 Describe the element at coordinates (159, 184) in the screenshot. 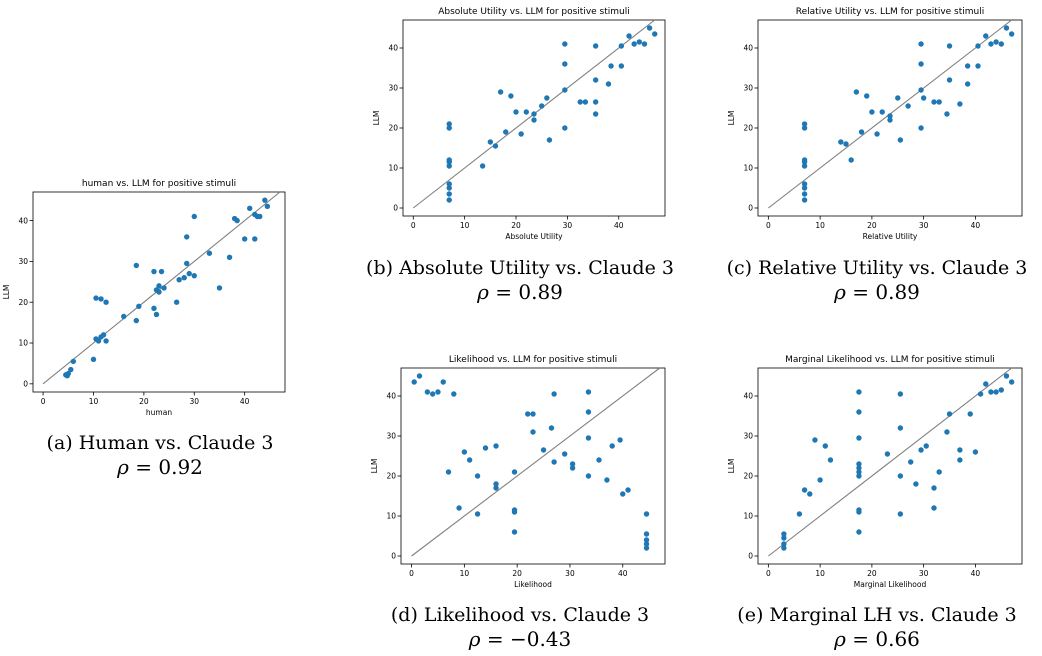

I see `chart-title: human vs. LLM for positive stimuli` at that location.